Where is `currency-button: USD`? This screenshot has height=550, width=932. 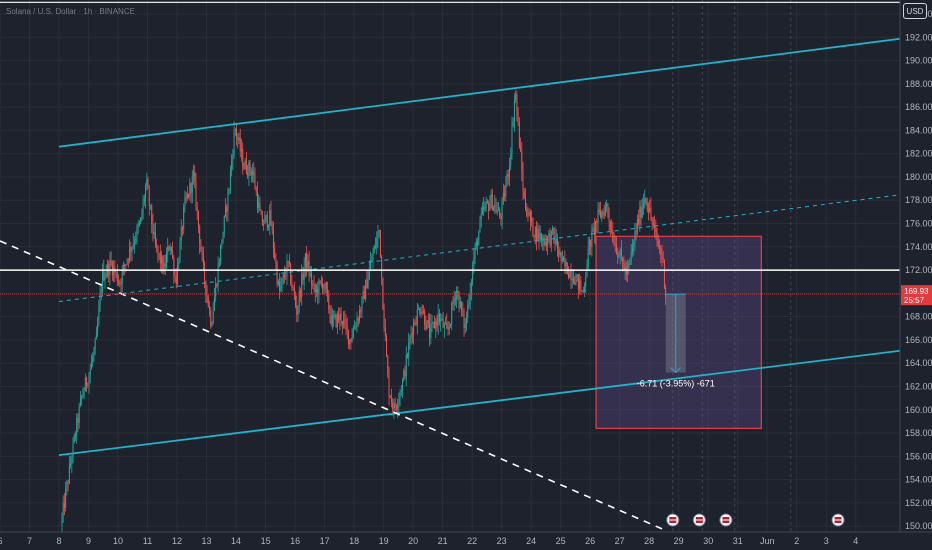 currency-button: USD is located at coordinates (915, 11).